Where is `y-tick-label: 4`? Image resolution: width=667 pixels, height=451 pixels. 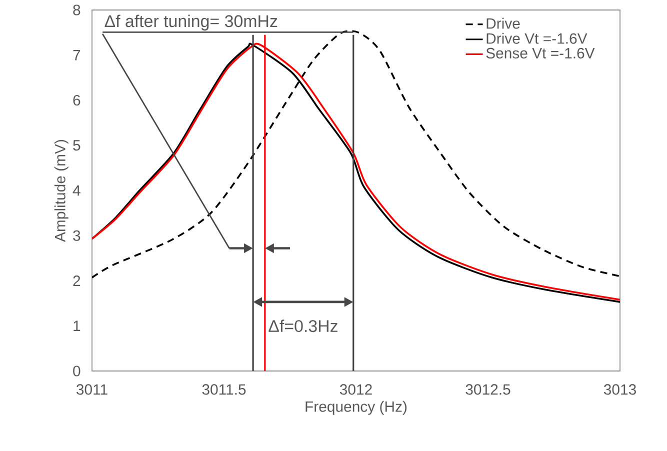
y-tick-label: 4 is located at coordinates (76, 190).